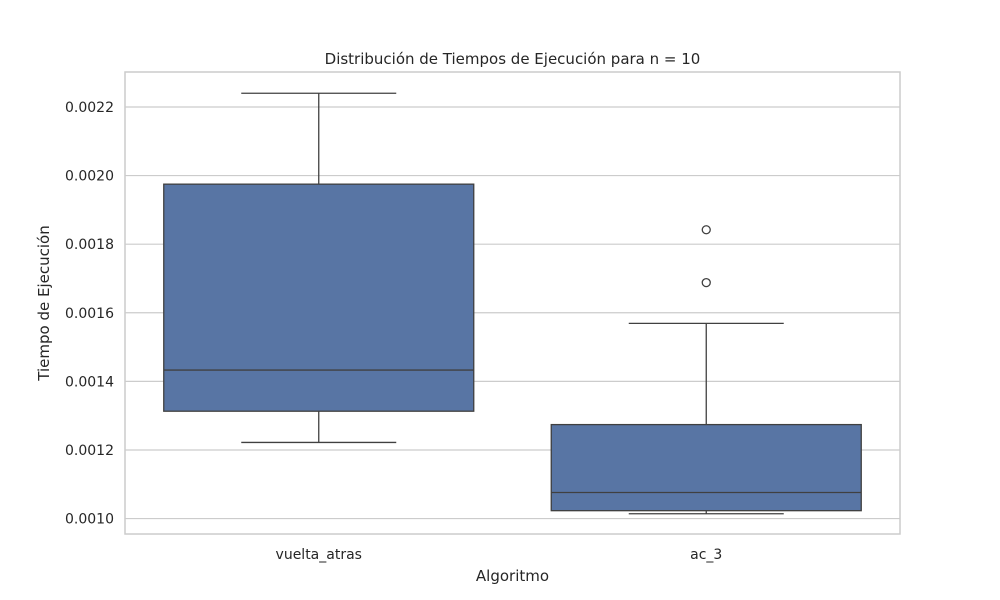  I want to click on y-axis-label: Tiempo de Ejecución, so click(44, 303).